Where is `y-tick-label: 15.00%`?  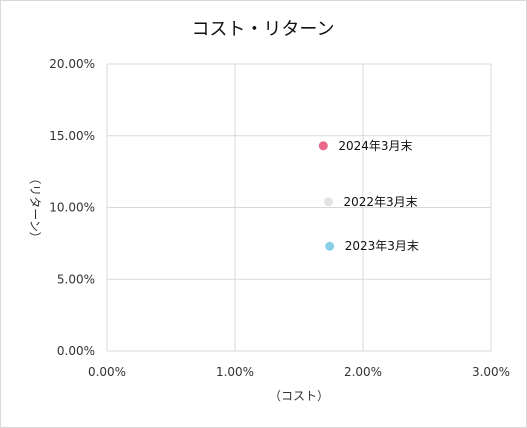 y-tick-label: 15.00% is located at coordinates (72, 136).